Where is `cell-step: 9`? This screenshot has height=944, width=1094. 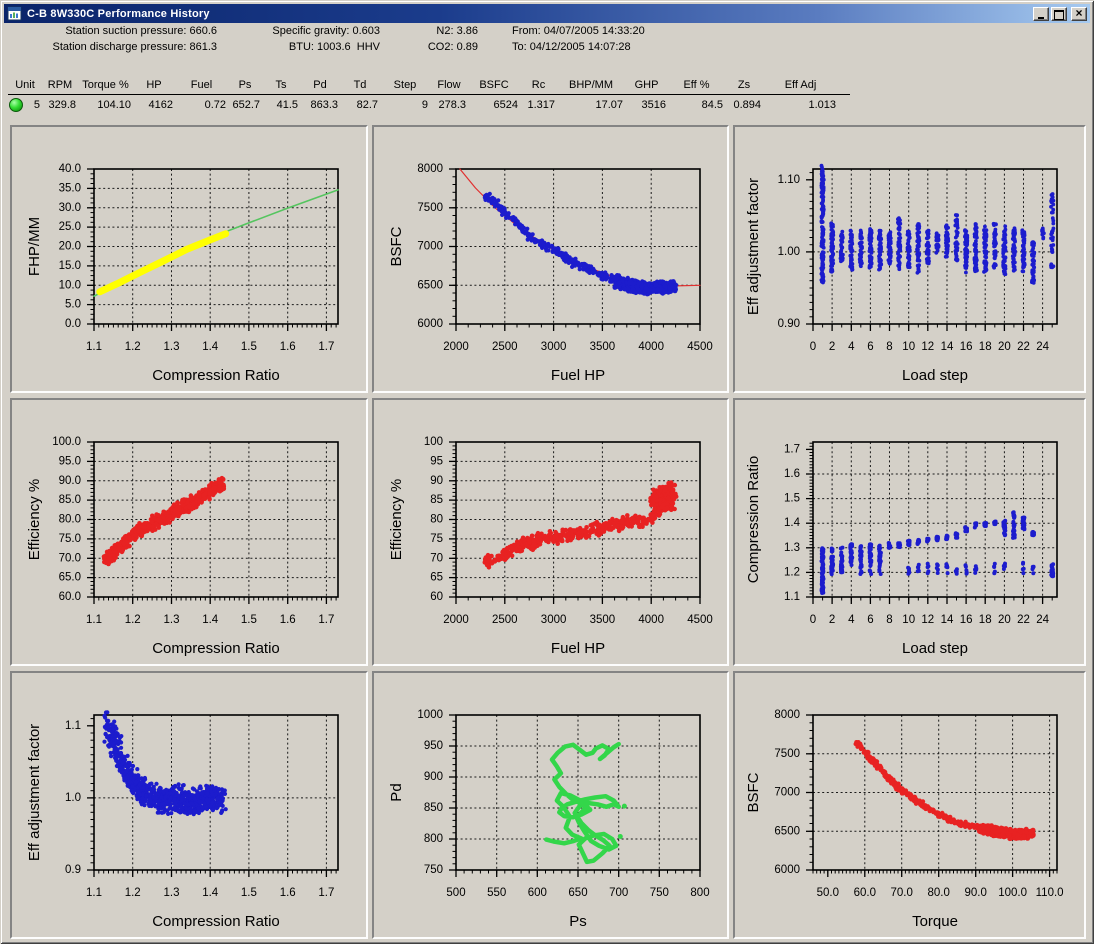 cell-step: 9 is located at coordinates (424, 105).